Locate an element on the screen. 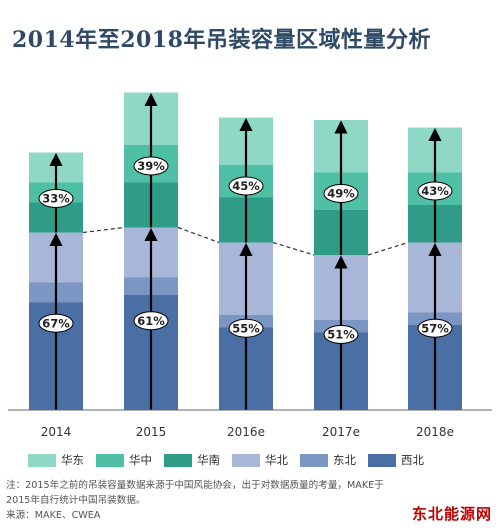  legend-item-华南: 华南 is located at coordinates (192, 460).